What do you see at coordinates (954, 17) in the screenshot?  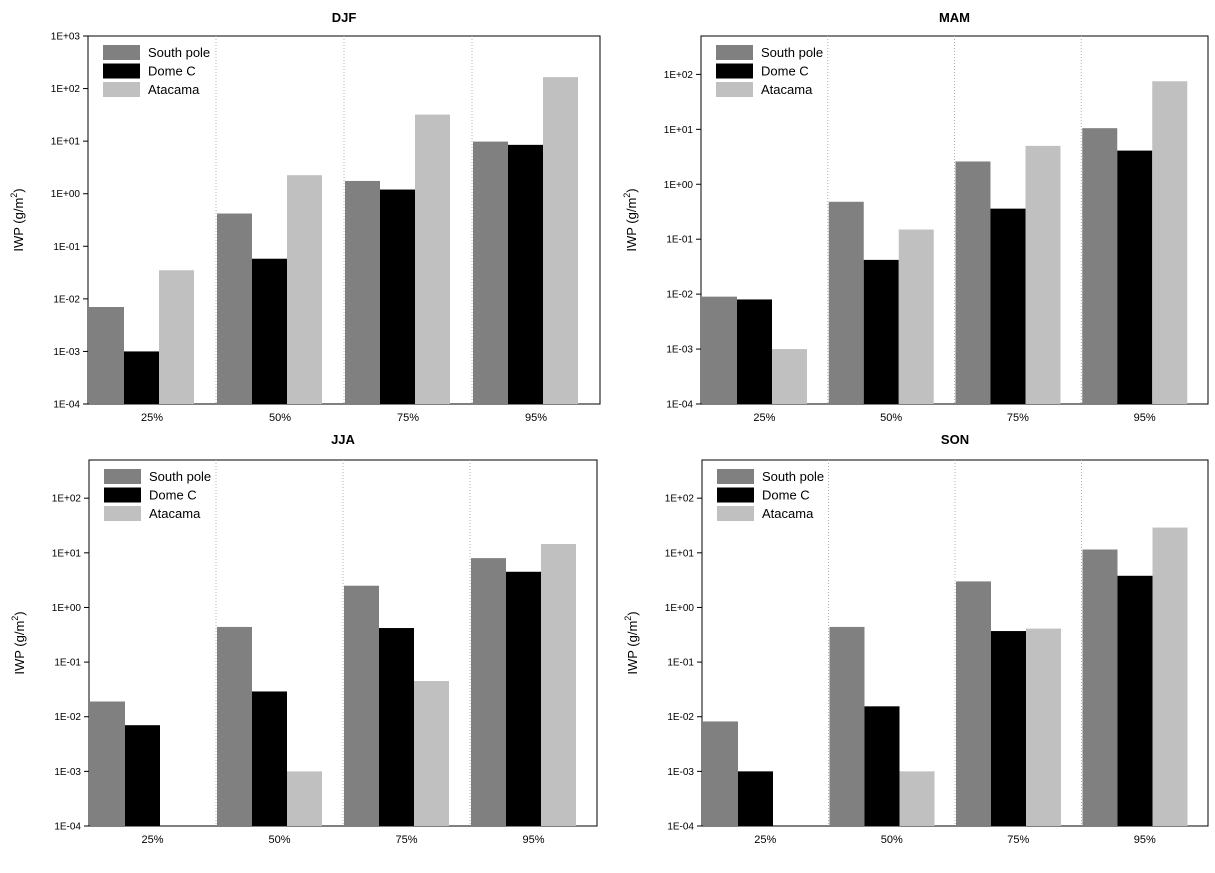 I see `chart-title-mam: MAM` at bounding box center [954, 17].